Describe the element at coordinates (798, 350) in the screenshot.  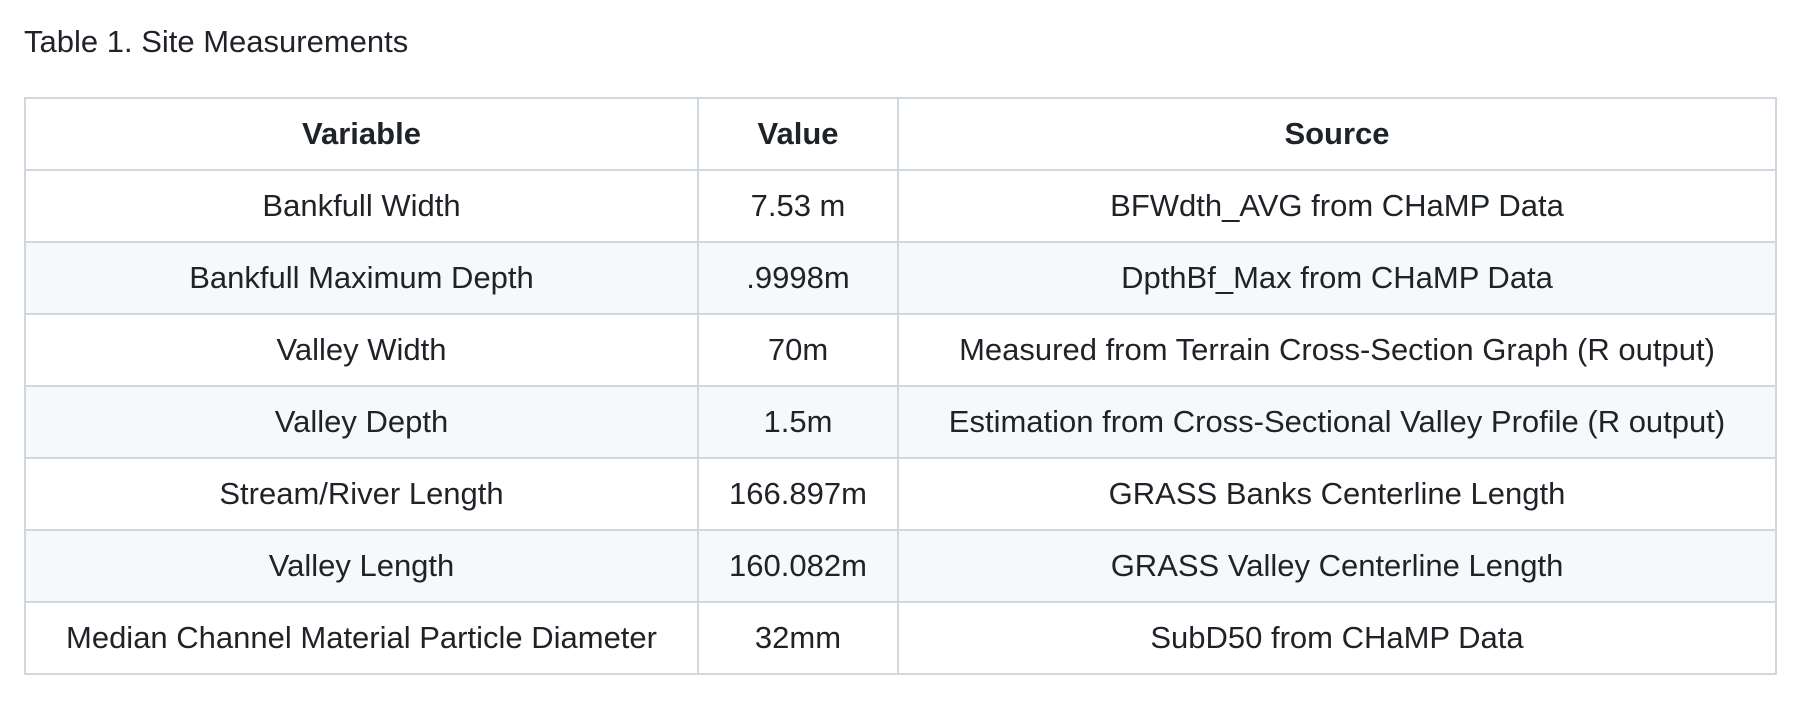
I see `cell-value: 70m` at that location.